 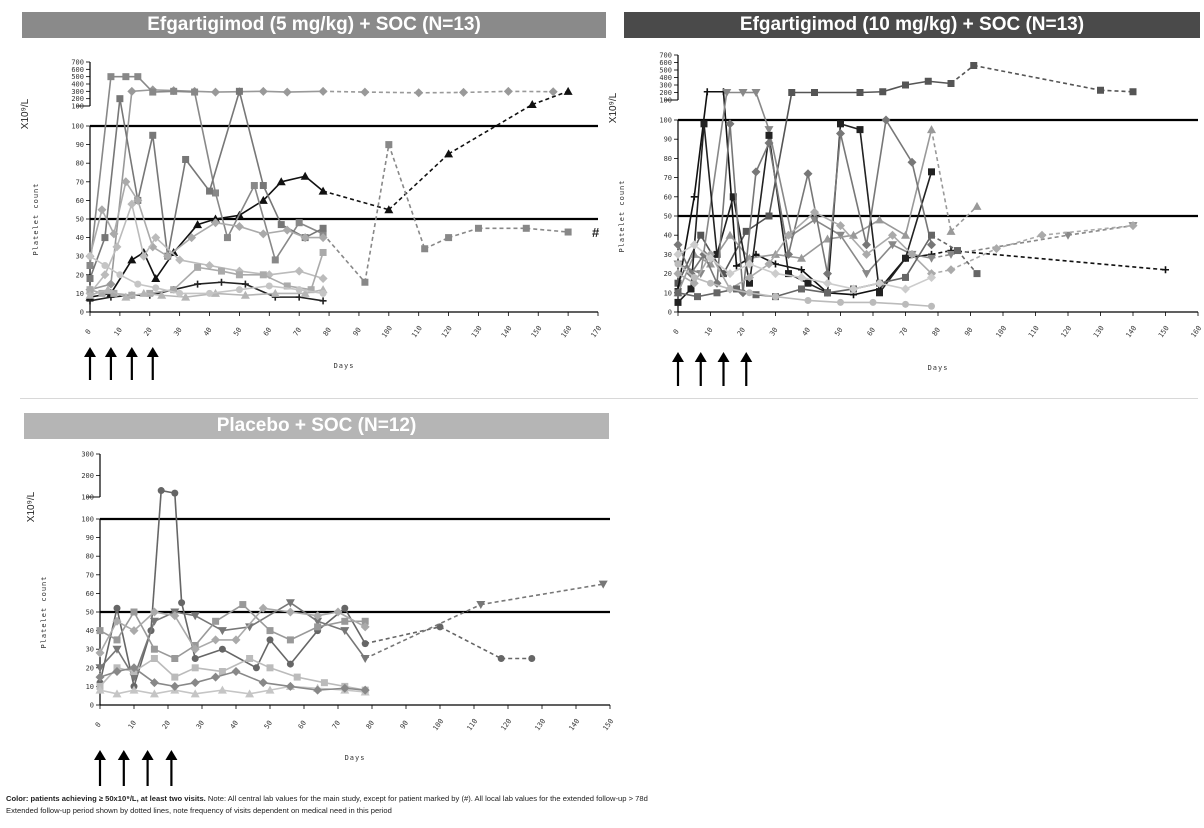 I want to click on x-tick-label: 50, so click(x=268, y=725).